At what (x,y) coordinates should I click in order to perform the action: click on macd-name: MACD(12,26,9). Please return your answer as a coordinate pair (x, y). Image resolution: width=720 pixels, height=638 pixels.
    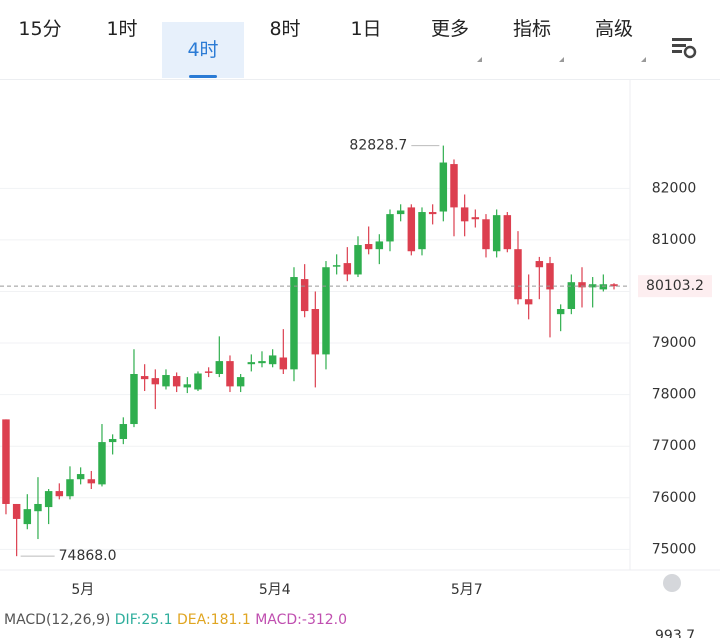
    Looking at the image, I should click on (57, 620).